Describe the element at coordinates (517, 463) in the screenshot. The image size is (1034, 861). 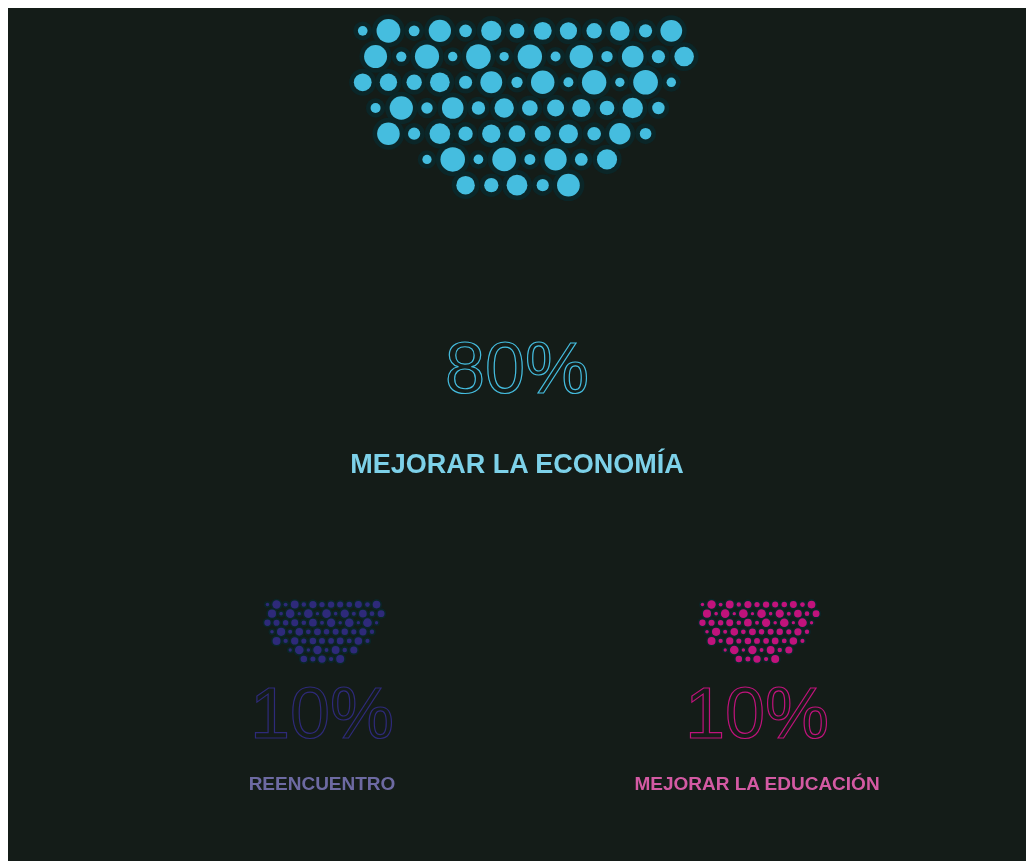
I see `category-label: MEJORAR LA ECONOMÍA` at that location.